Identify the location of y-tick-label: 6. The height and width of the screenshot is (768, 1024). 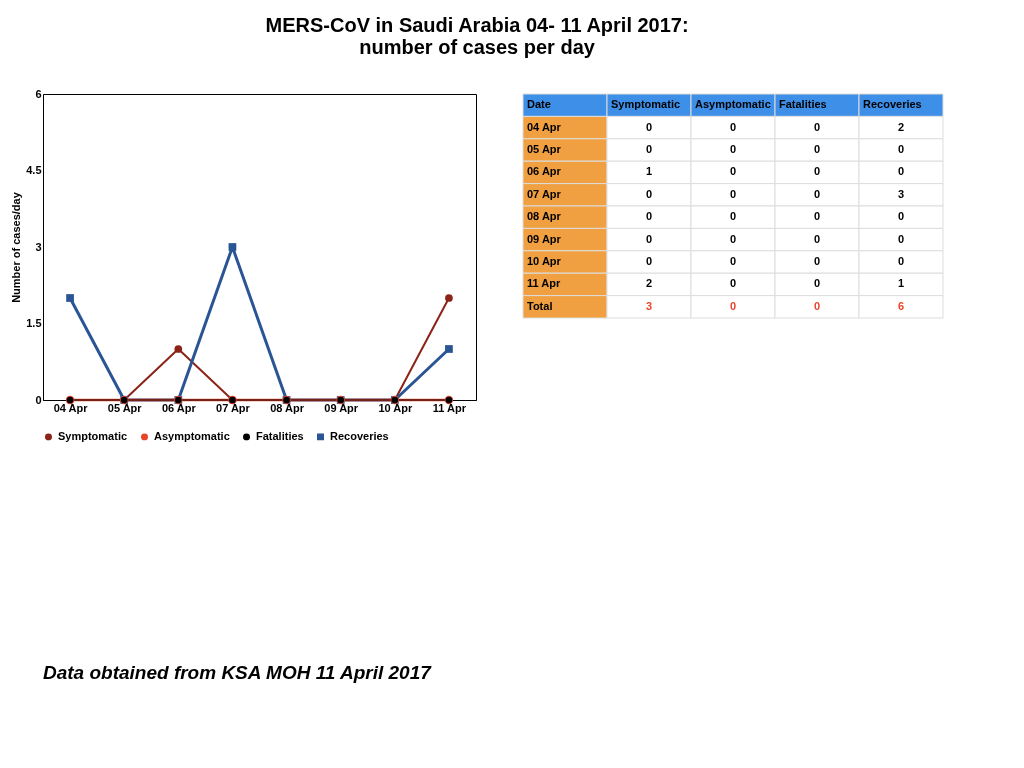
(38, 93).